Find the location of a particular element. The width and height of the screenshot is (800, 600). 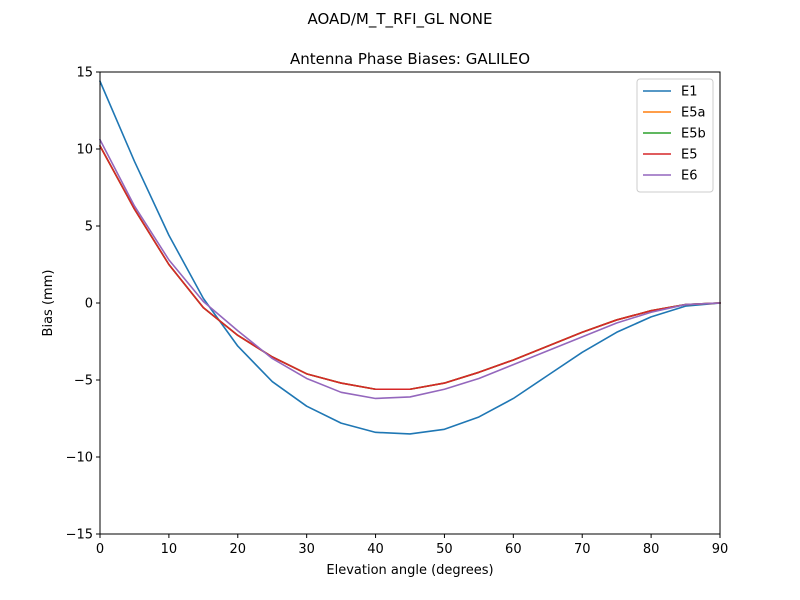

x-tick-label: 70 is located at coordinates (582, 549).